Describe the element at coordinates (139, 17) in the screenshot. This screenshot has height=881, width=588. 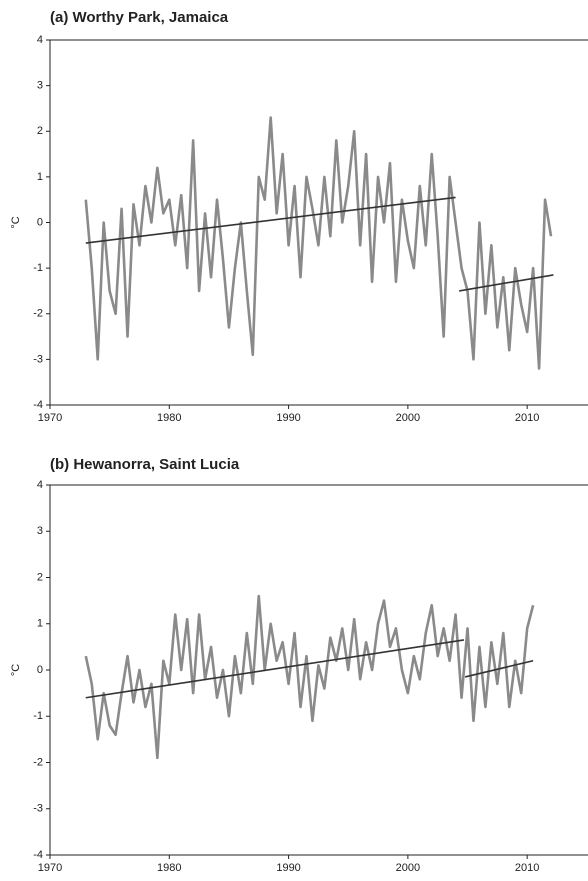
I see `panel-title: (a) Worthy Park, Jamaica` at that location.